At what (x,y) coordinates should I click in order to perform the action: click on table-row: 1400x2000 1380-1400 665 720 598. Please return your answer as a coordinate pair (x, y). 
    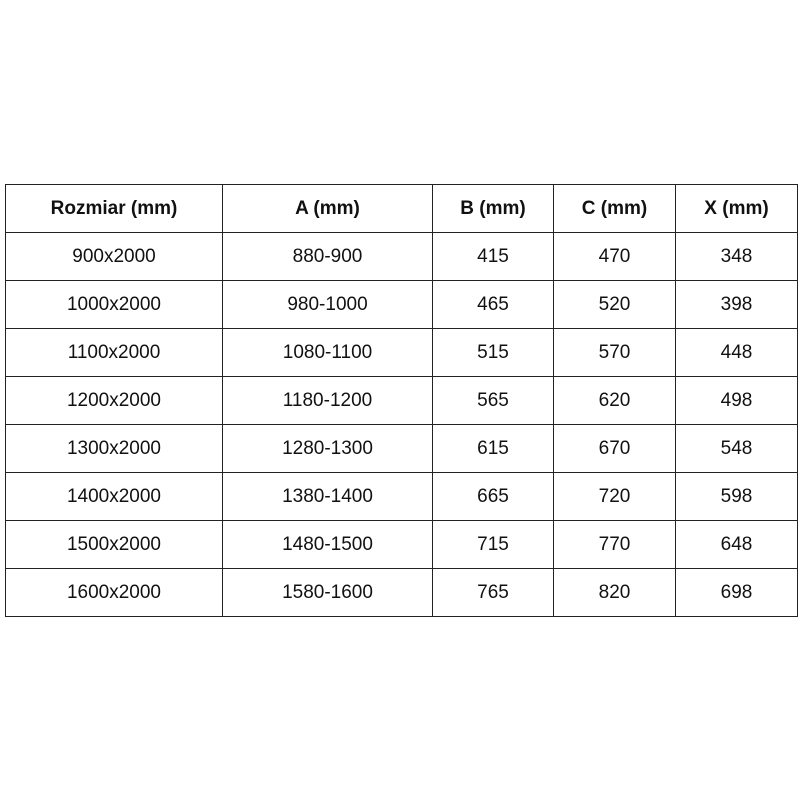
    Looking at the image, I should click on (401, 496).